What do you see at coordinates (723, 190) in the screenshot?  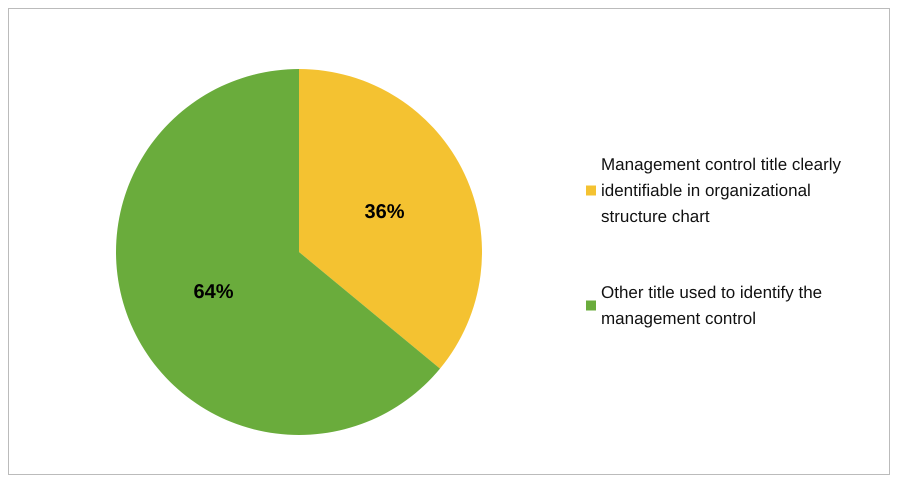 I see `legend-label: Management control title clearly identifiable in organizational structure chart` at bounding box center [723, 190].